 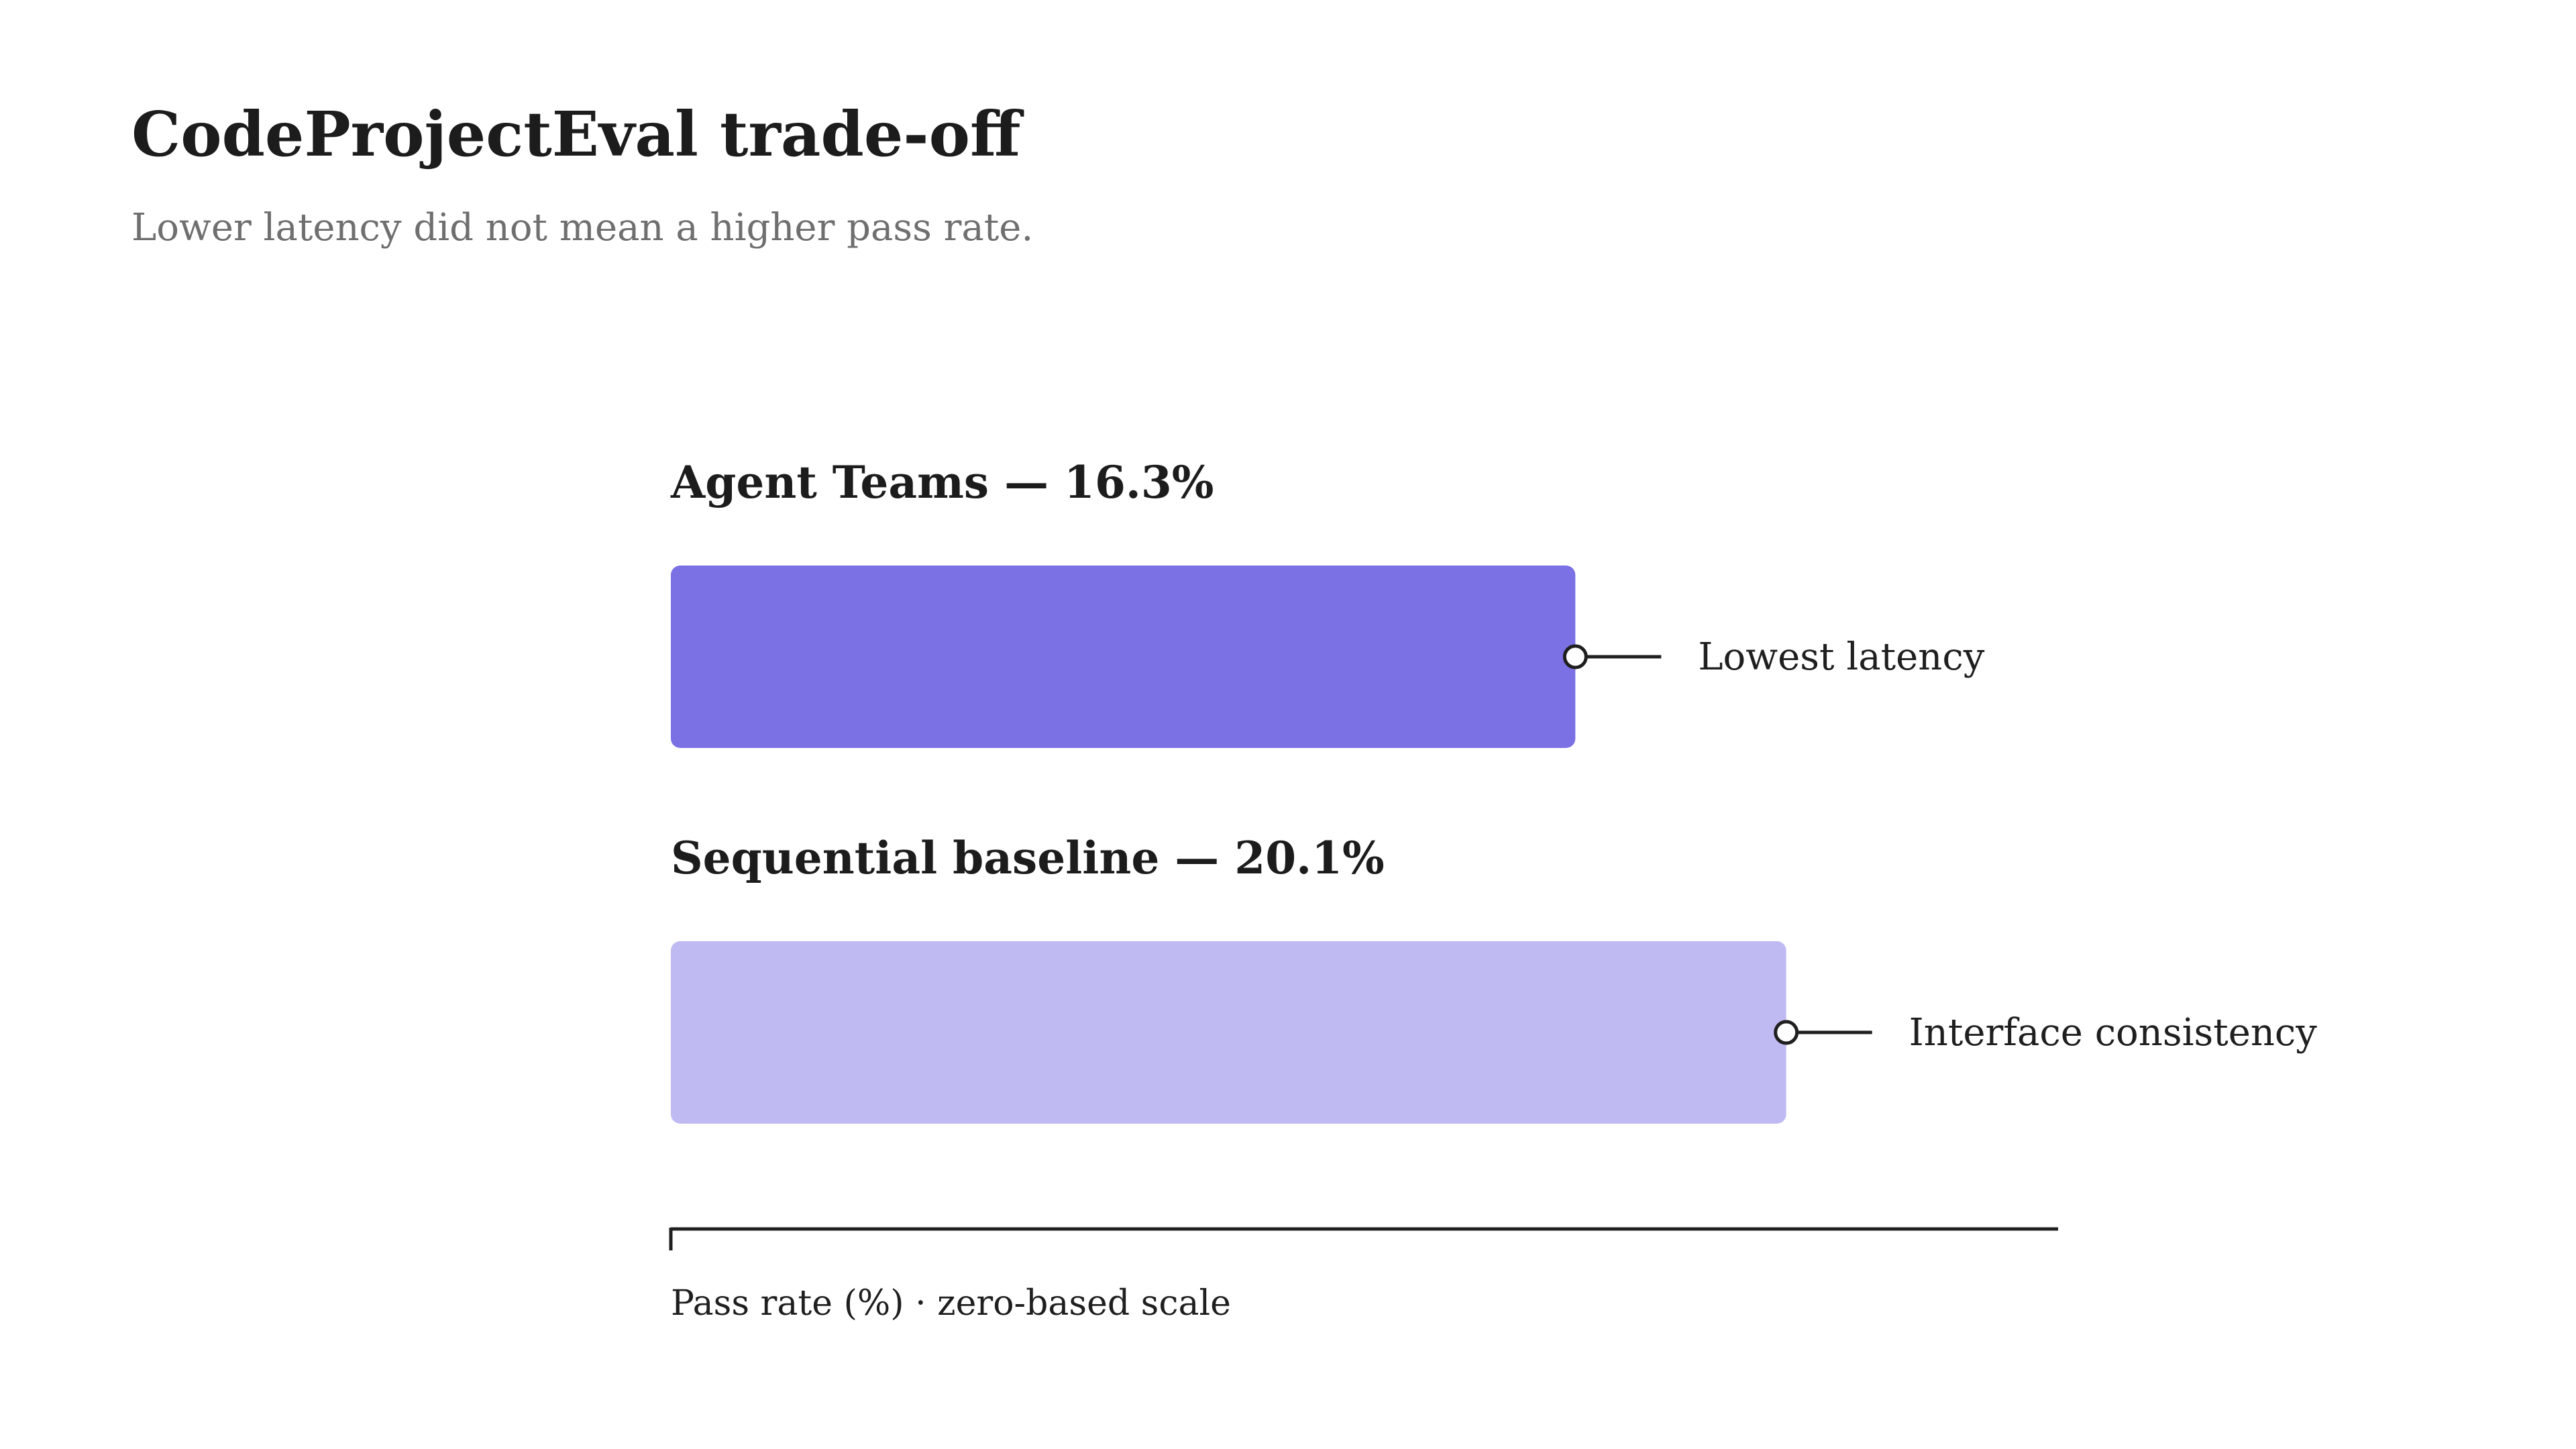 I want to click on chart-title: CodeProjectEval trade-off, so click(x=576, y=134).